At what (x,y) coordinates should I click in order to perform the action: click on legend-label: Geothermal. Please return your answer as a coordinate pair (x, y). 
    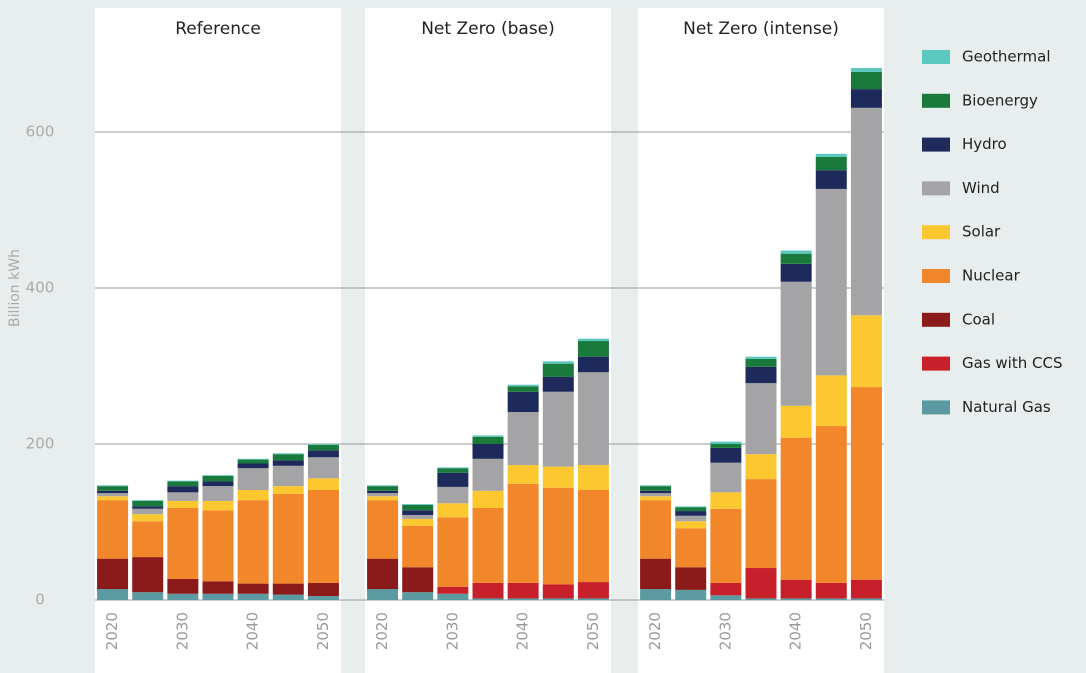
    Looking at the image, I should click on (1006, 57).